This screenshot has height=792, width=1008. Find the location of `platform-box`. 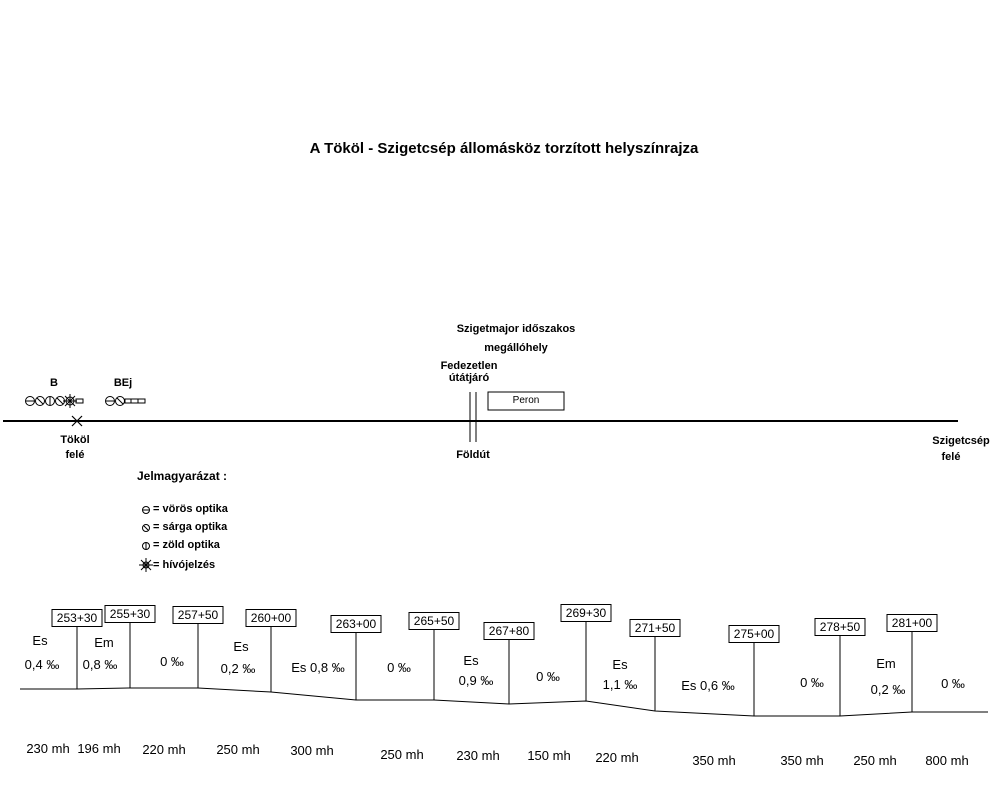

platform-box is located at coordinates (526, 401).